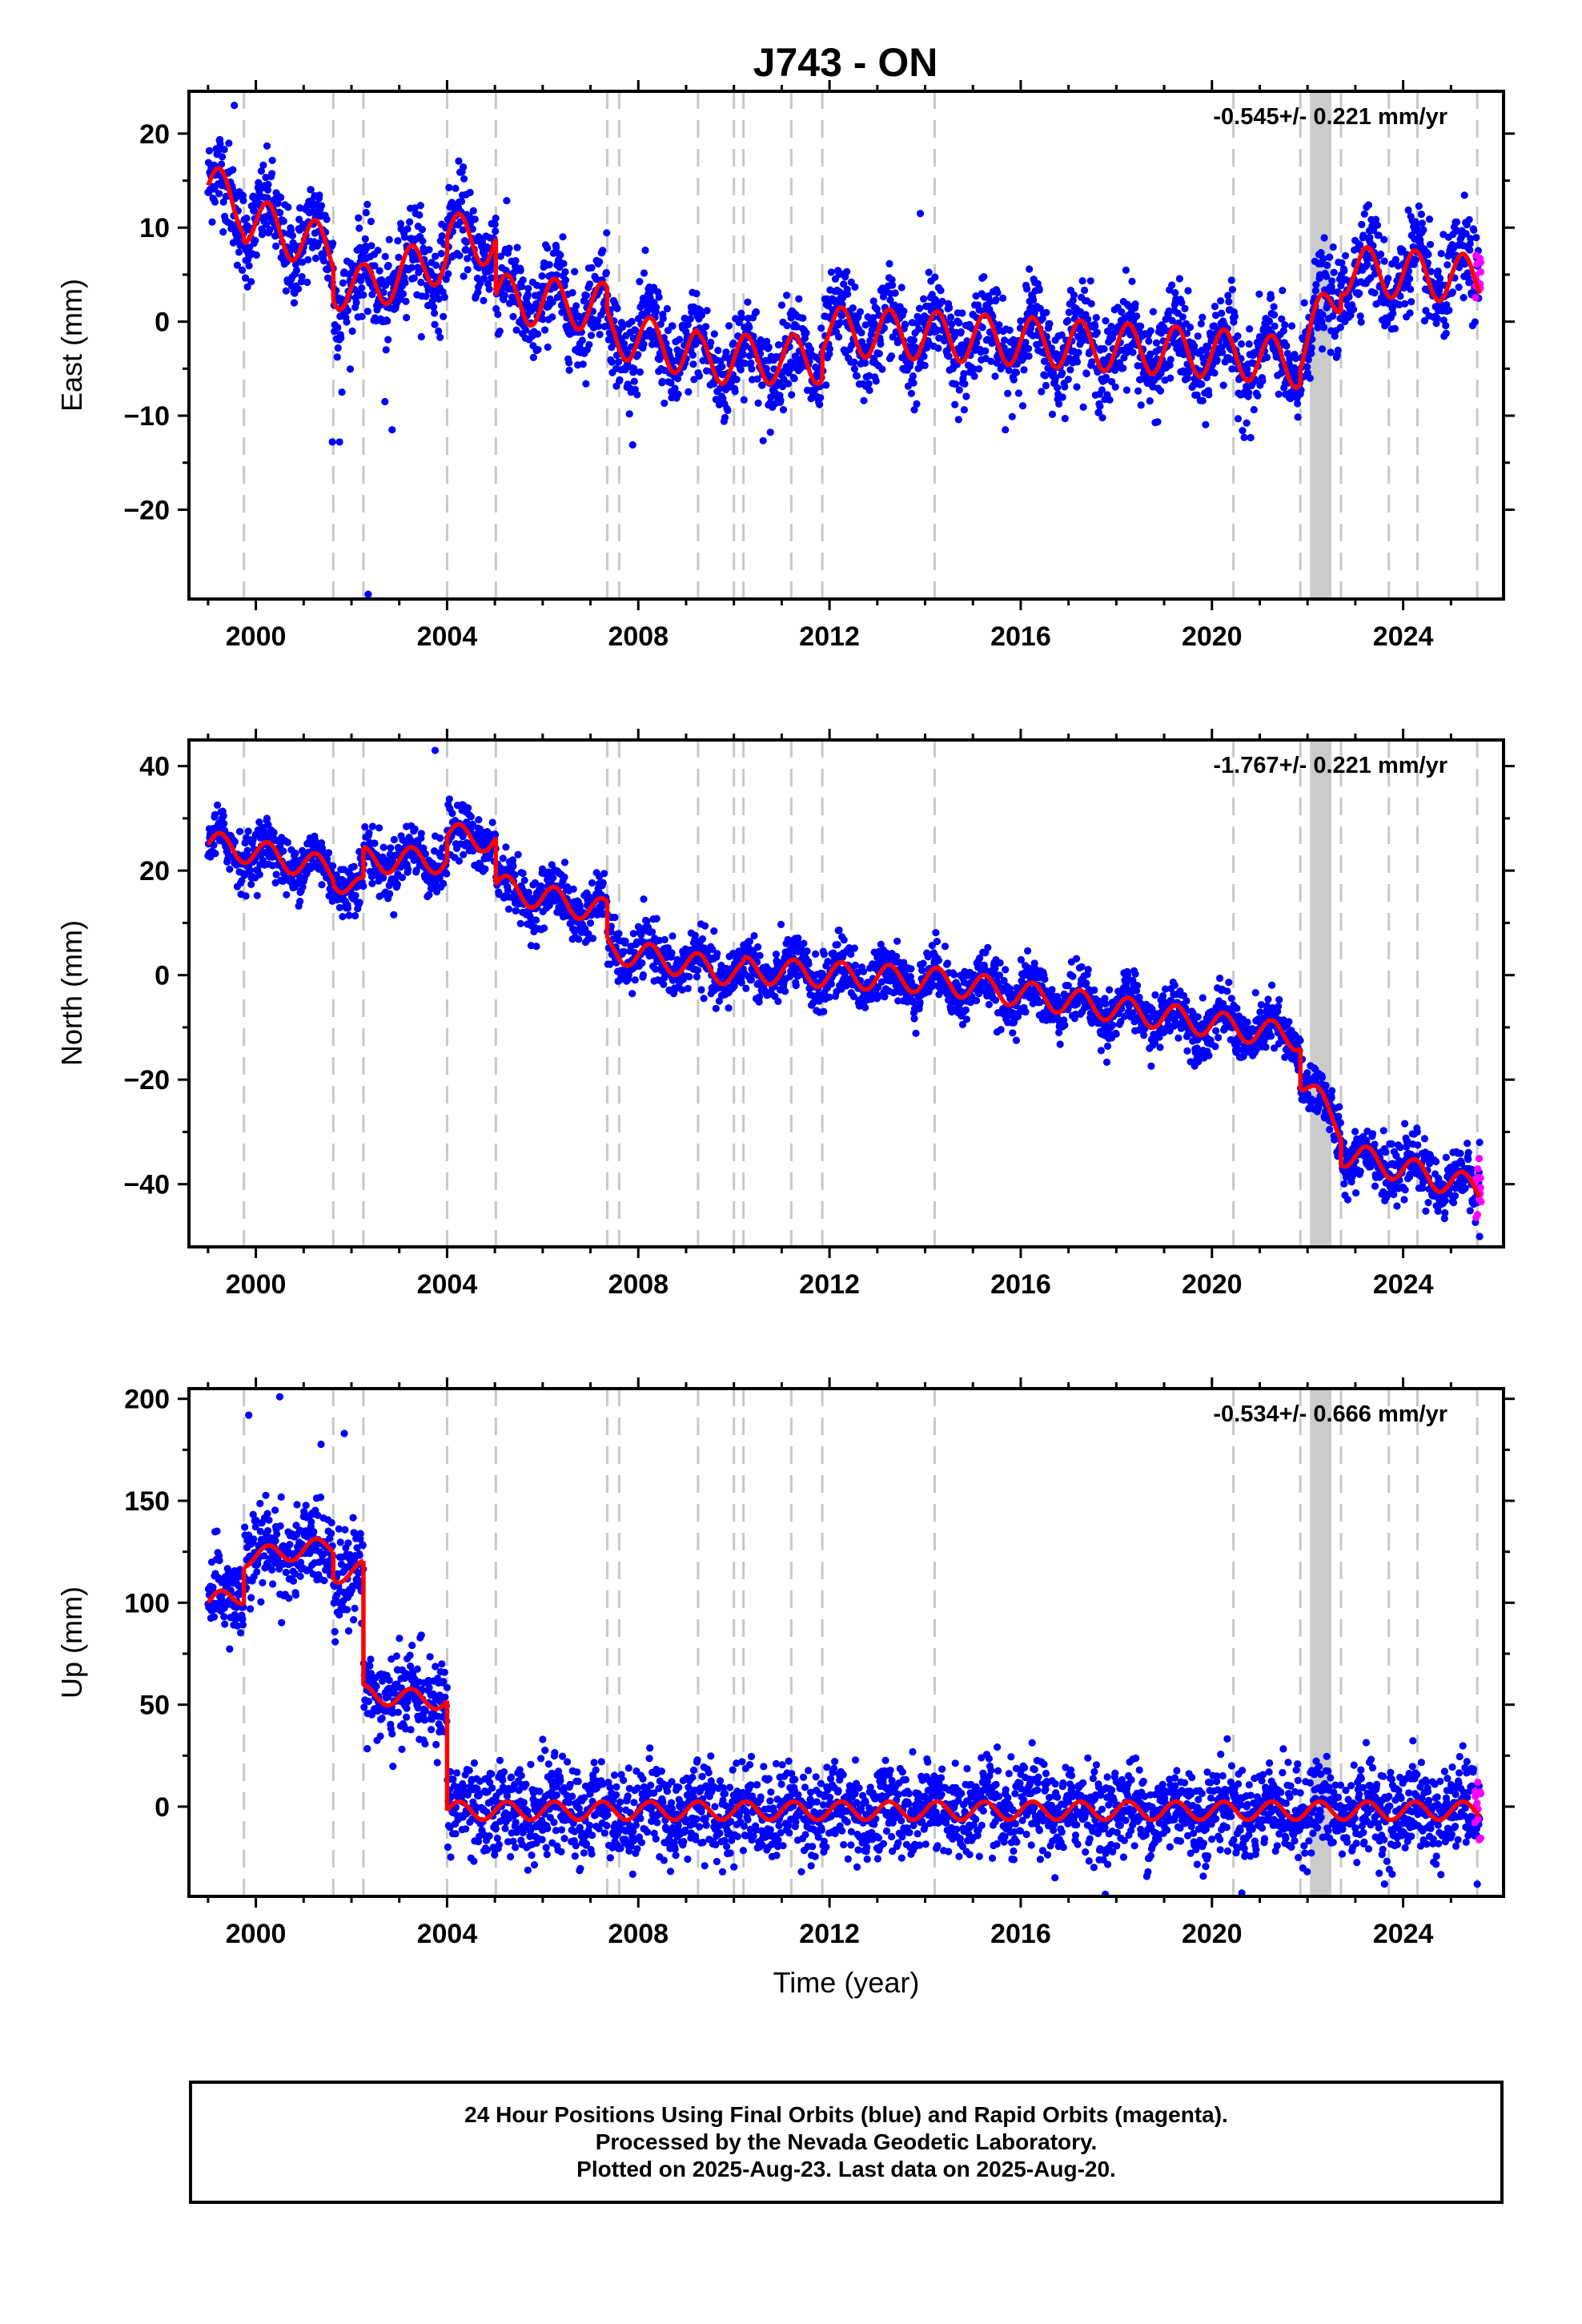  Describe the element at coordinates (154, 134) in the screenshot. I see `panel-east-y-tick-label: 20` at that location.